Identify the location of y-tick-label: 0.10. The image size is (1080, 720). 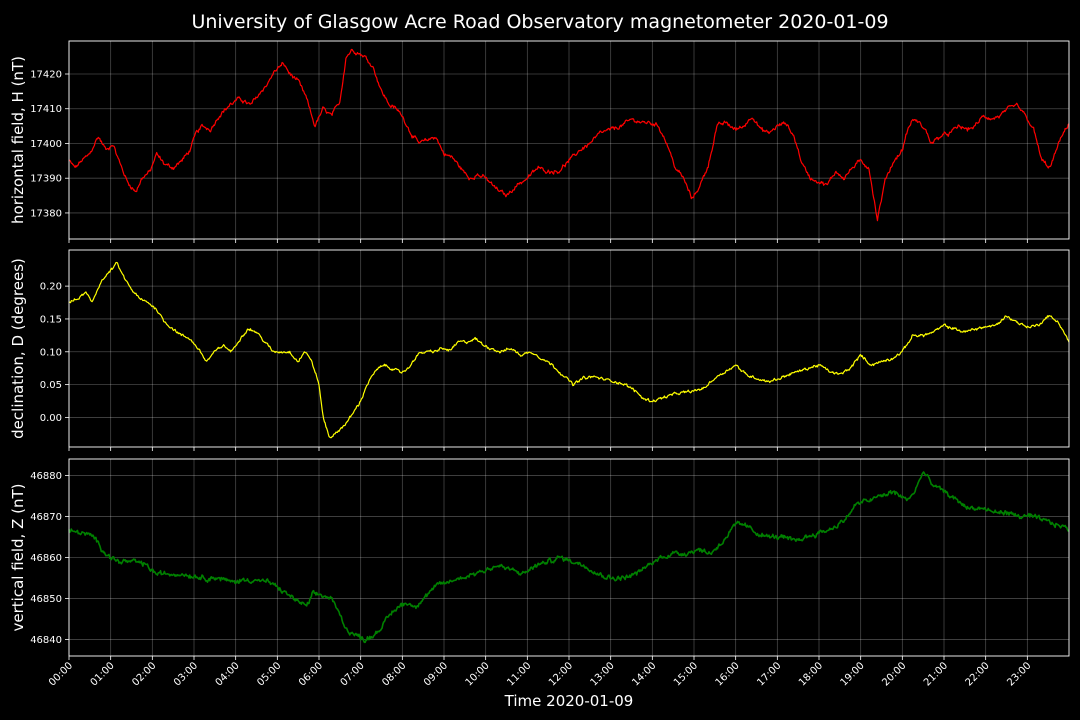
(51, 352).